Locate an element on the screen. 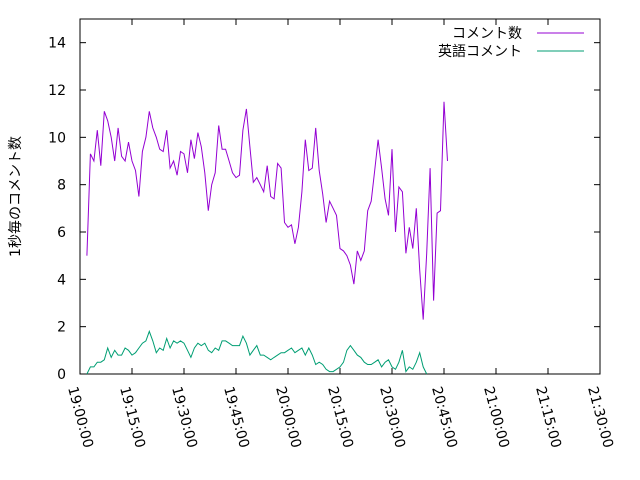 The height and width of the screenshot is (480, 640). y-tick-label: 12 is located at coordinates (57, 91).